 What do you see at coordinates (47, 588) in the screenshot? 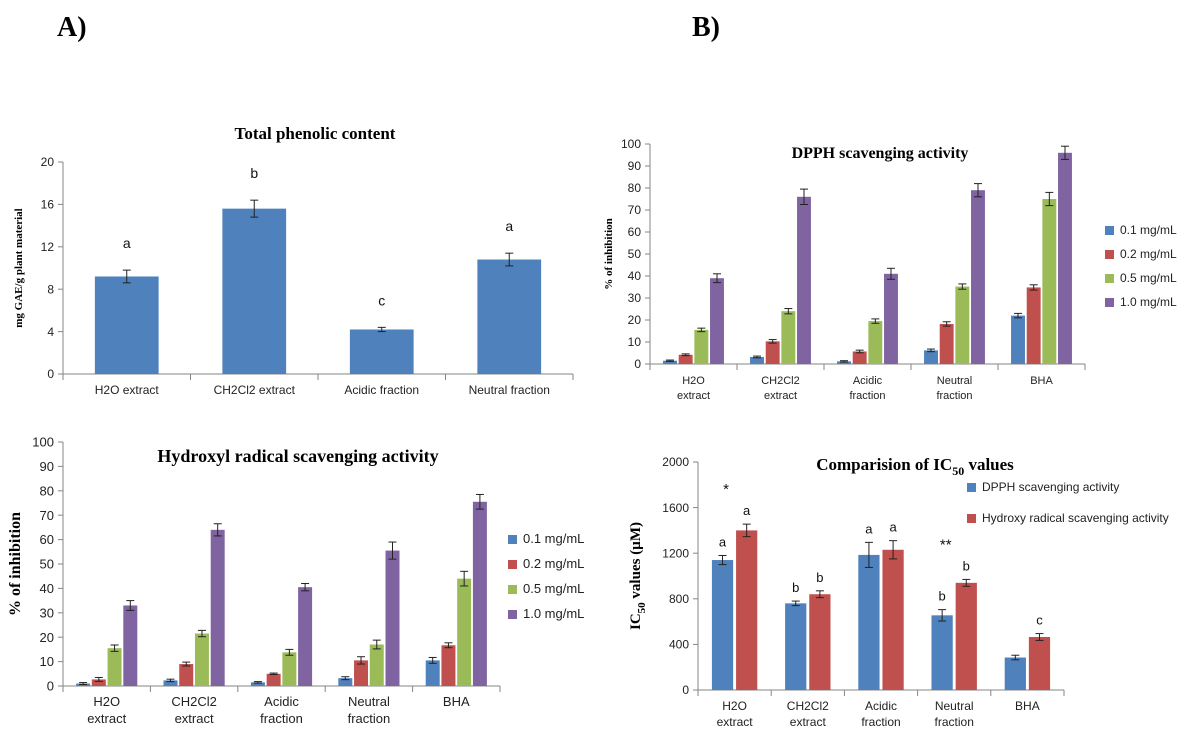
I see `y-tick-label: 40` at bounding box center [47, 588].